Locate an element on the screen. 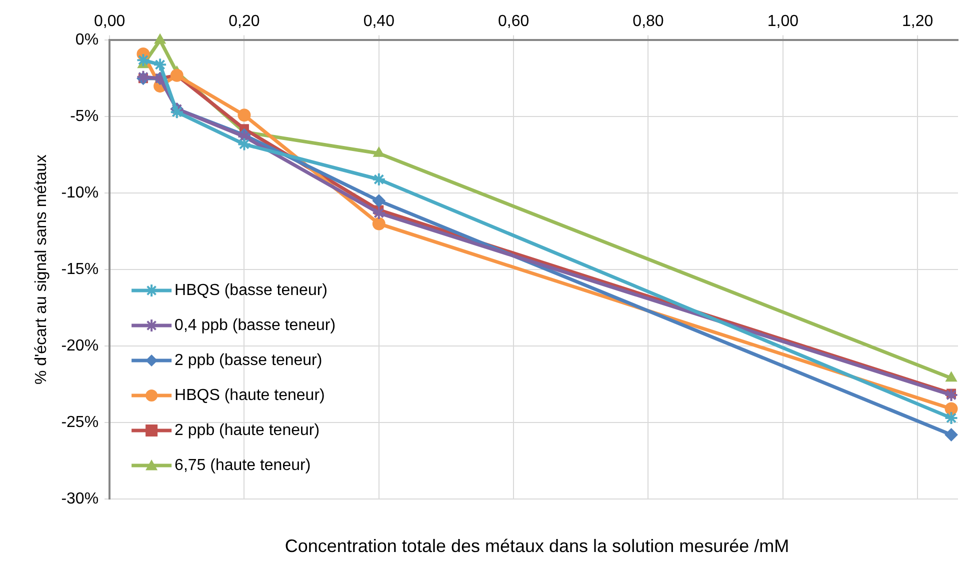 This screenshot has width=972, height=565. legend-label: 0,4 ppb (basse teneur) is located at coordinates (255, 325).